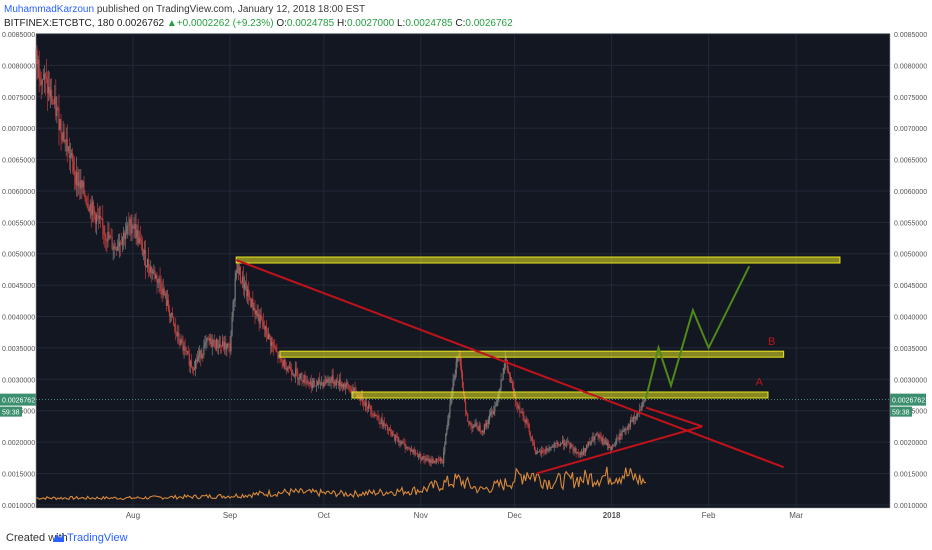 Image resolution: width=932 pixels, height=550 pixels. I want to click on tradingview-brand-link: TradingView, so click(97, 538).